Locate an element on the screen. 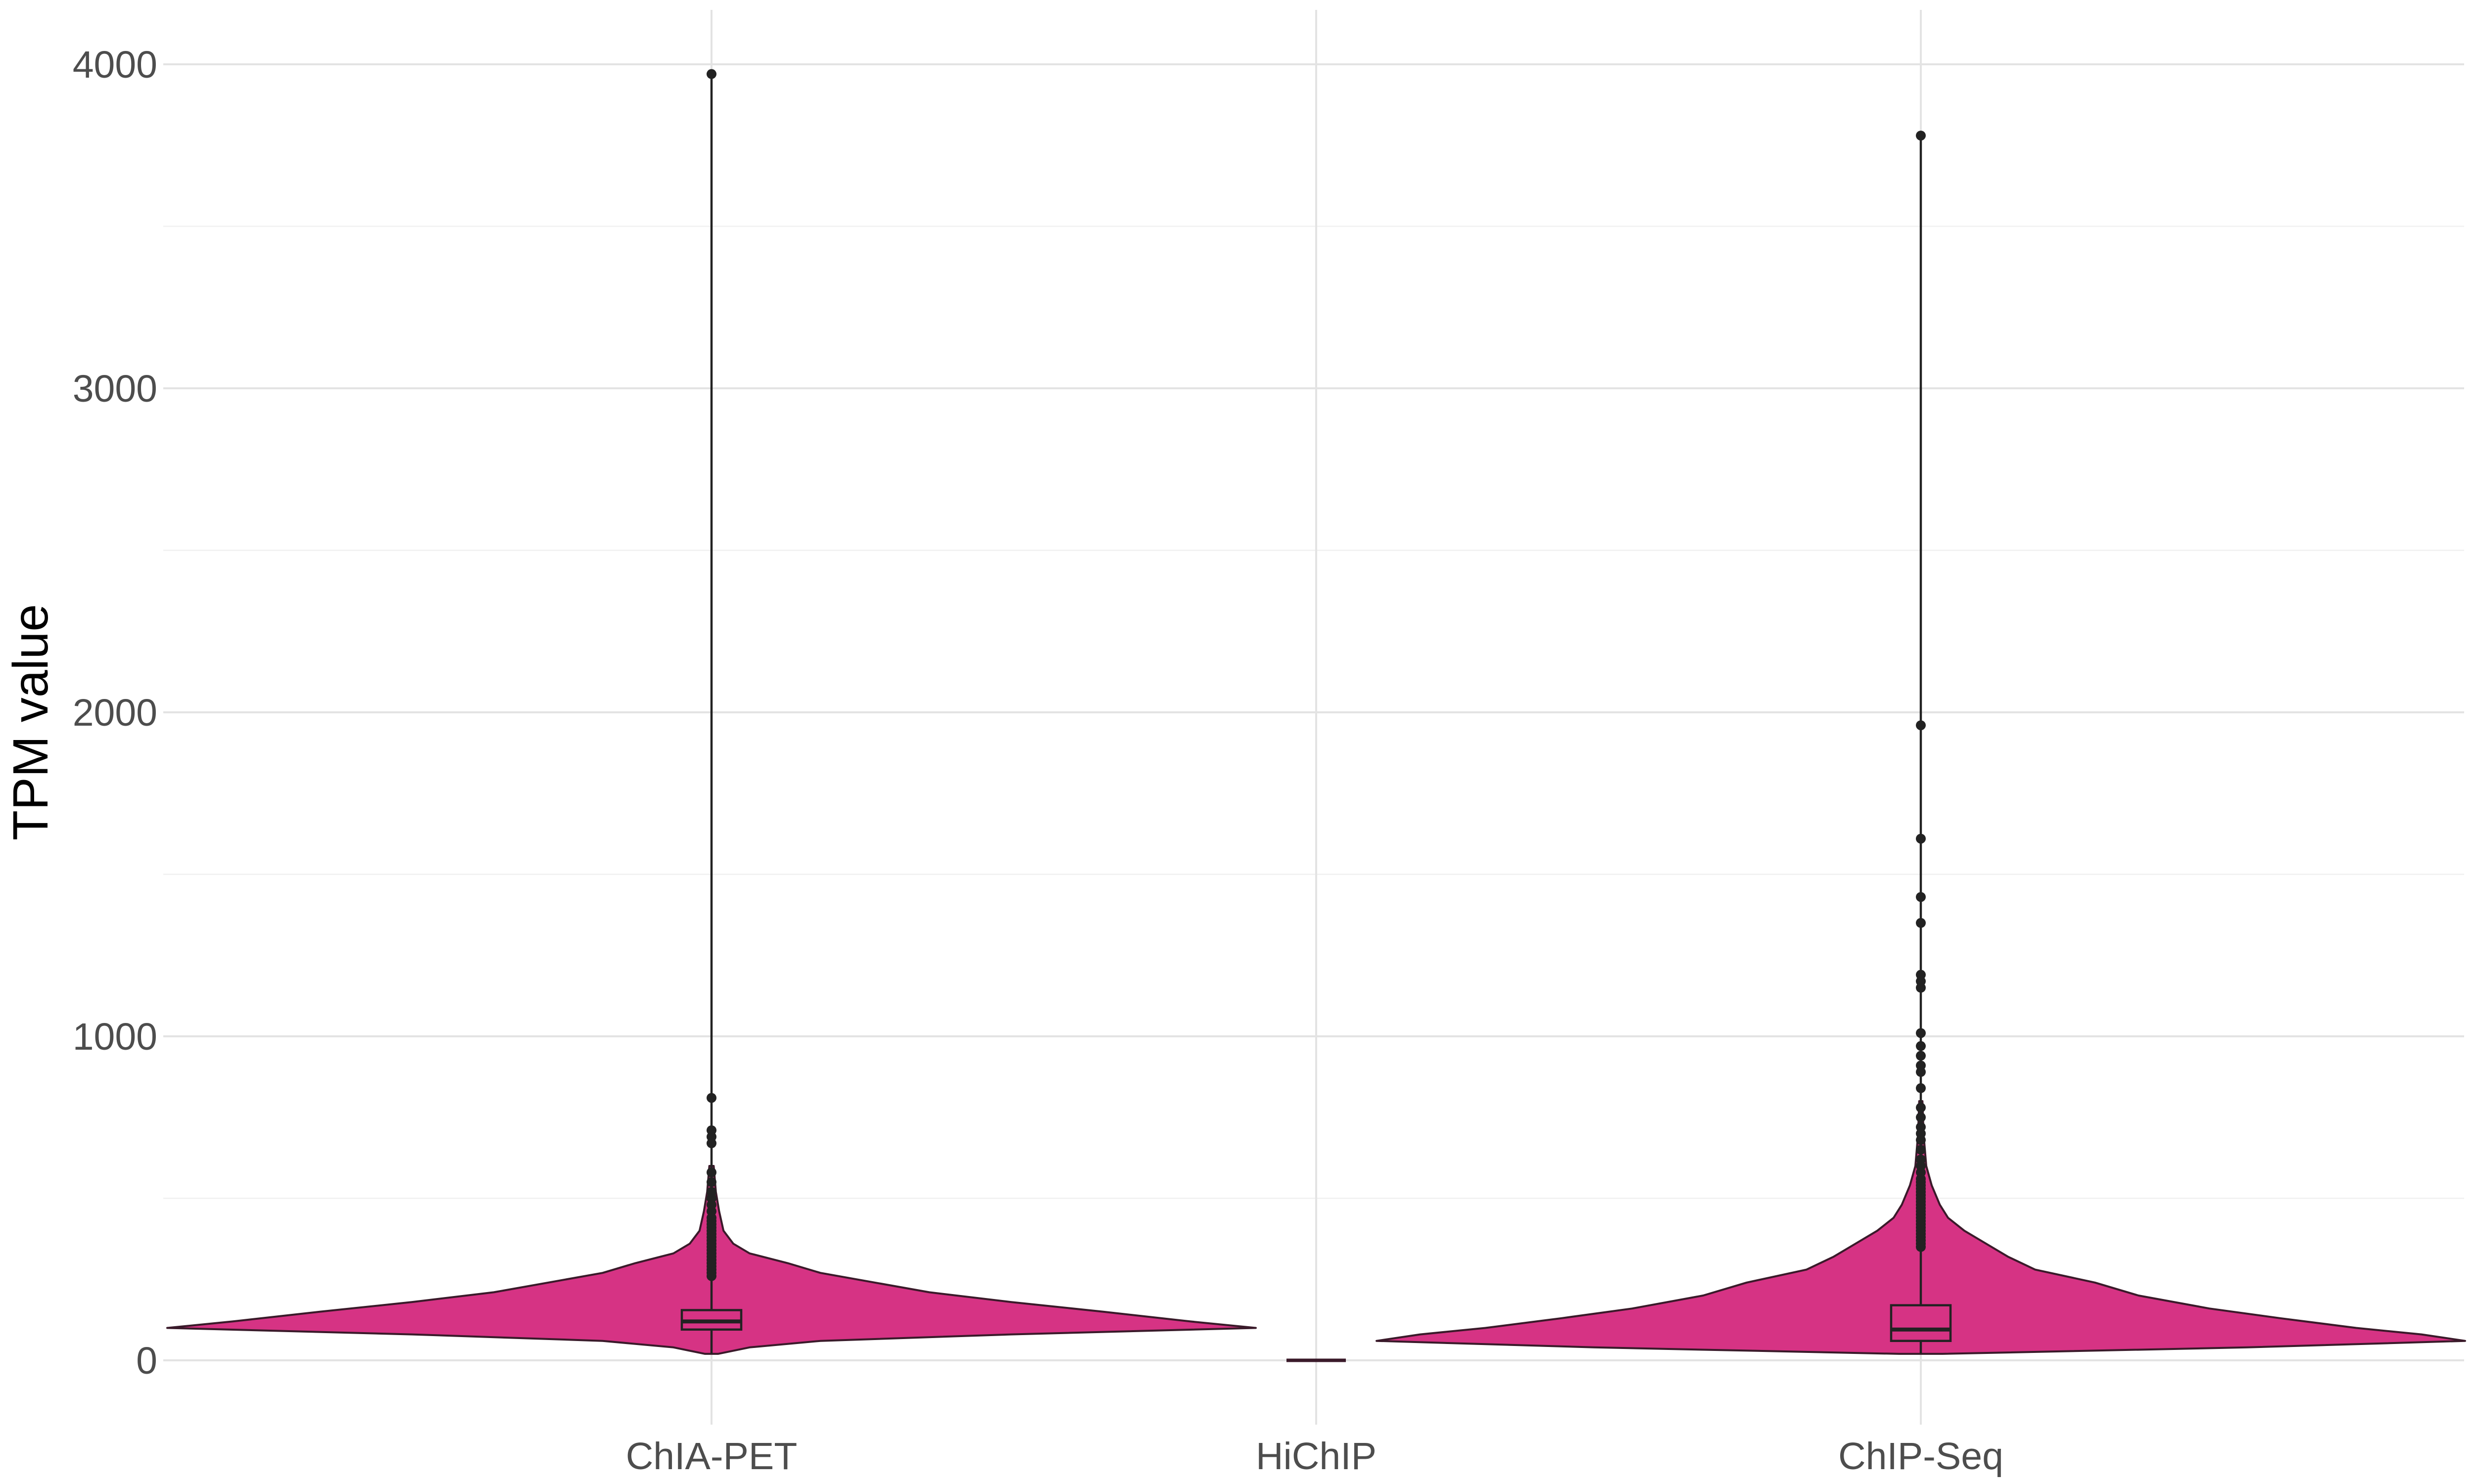 The width and height of the screenshot is (2474, 1484). y-tick-label: 3000 is located at coordinates (115, 389).